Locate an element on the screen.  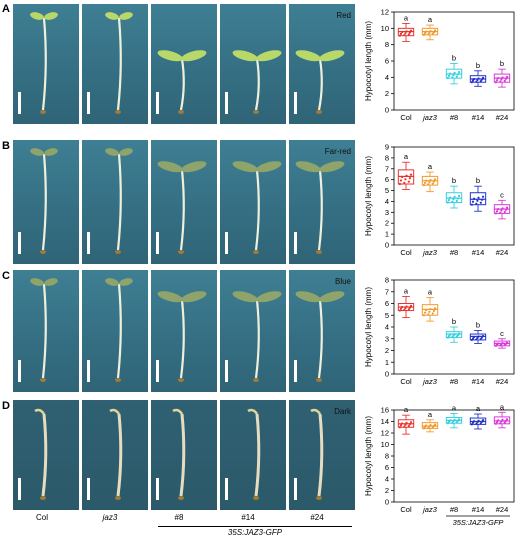
significance-letter: b is located at coordinates (454, 180).